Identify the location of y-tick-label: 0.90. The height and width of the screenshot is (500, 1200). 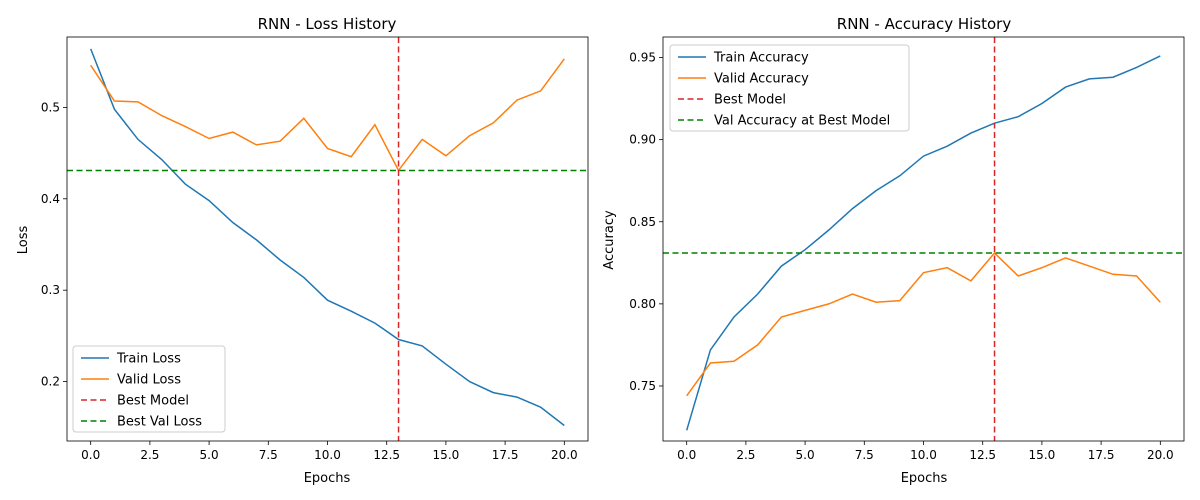
(642, 140).